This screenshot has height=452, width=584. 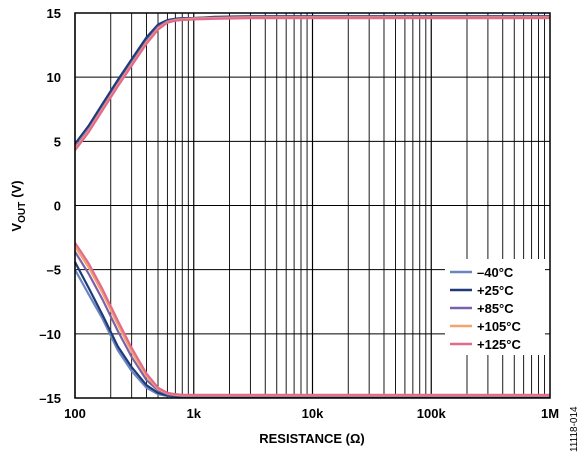 I want to click on x-tick-labels: 100 1k 10k 100k 1M, so click(x=311, y=413).